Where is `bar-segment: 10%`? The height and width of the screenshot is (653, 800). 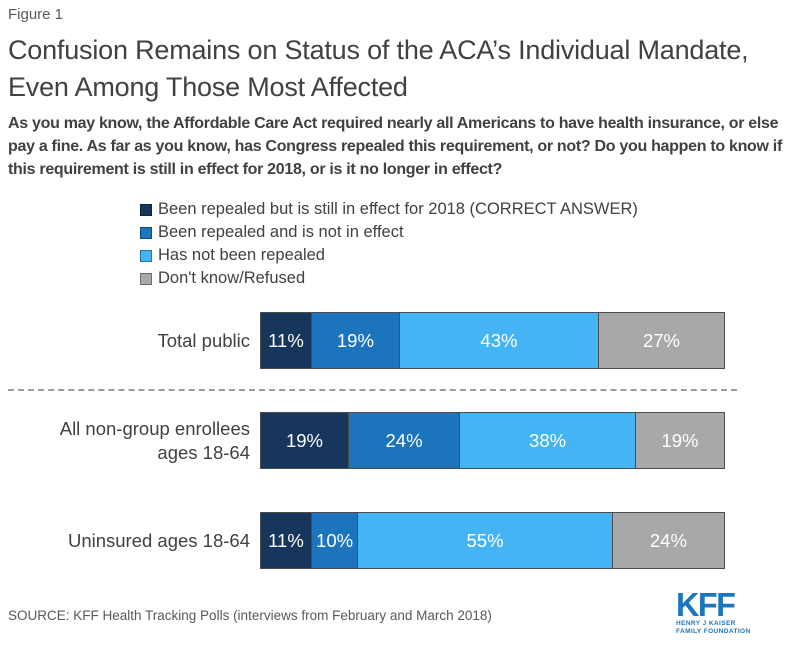 bar-segment: 10% is located at coordinates (335, 540).